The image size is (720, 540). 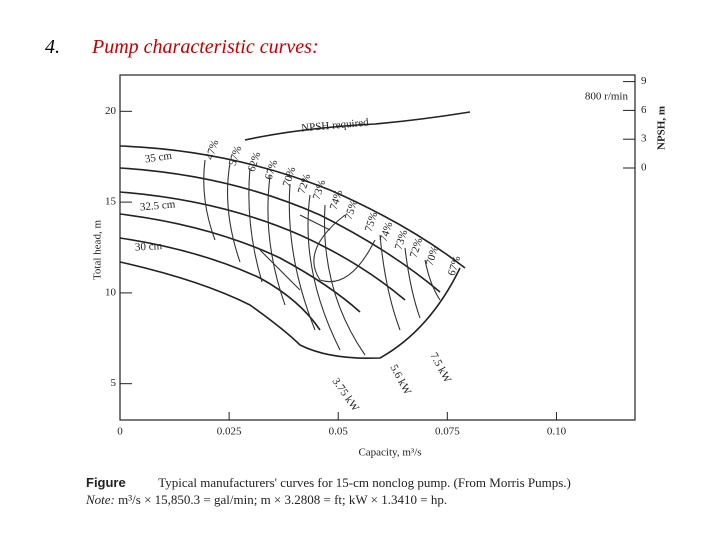 I want to click on efficiency-label: 47%, so click(x=213, y=149).